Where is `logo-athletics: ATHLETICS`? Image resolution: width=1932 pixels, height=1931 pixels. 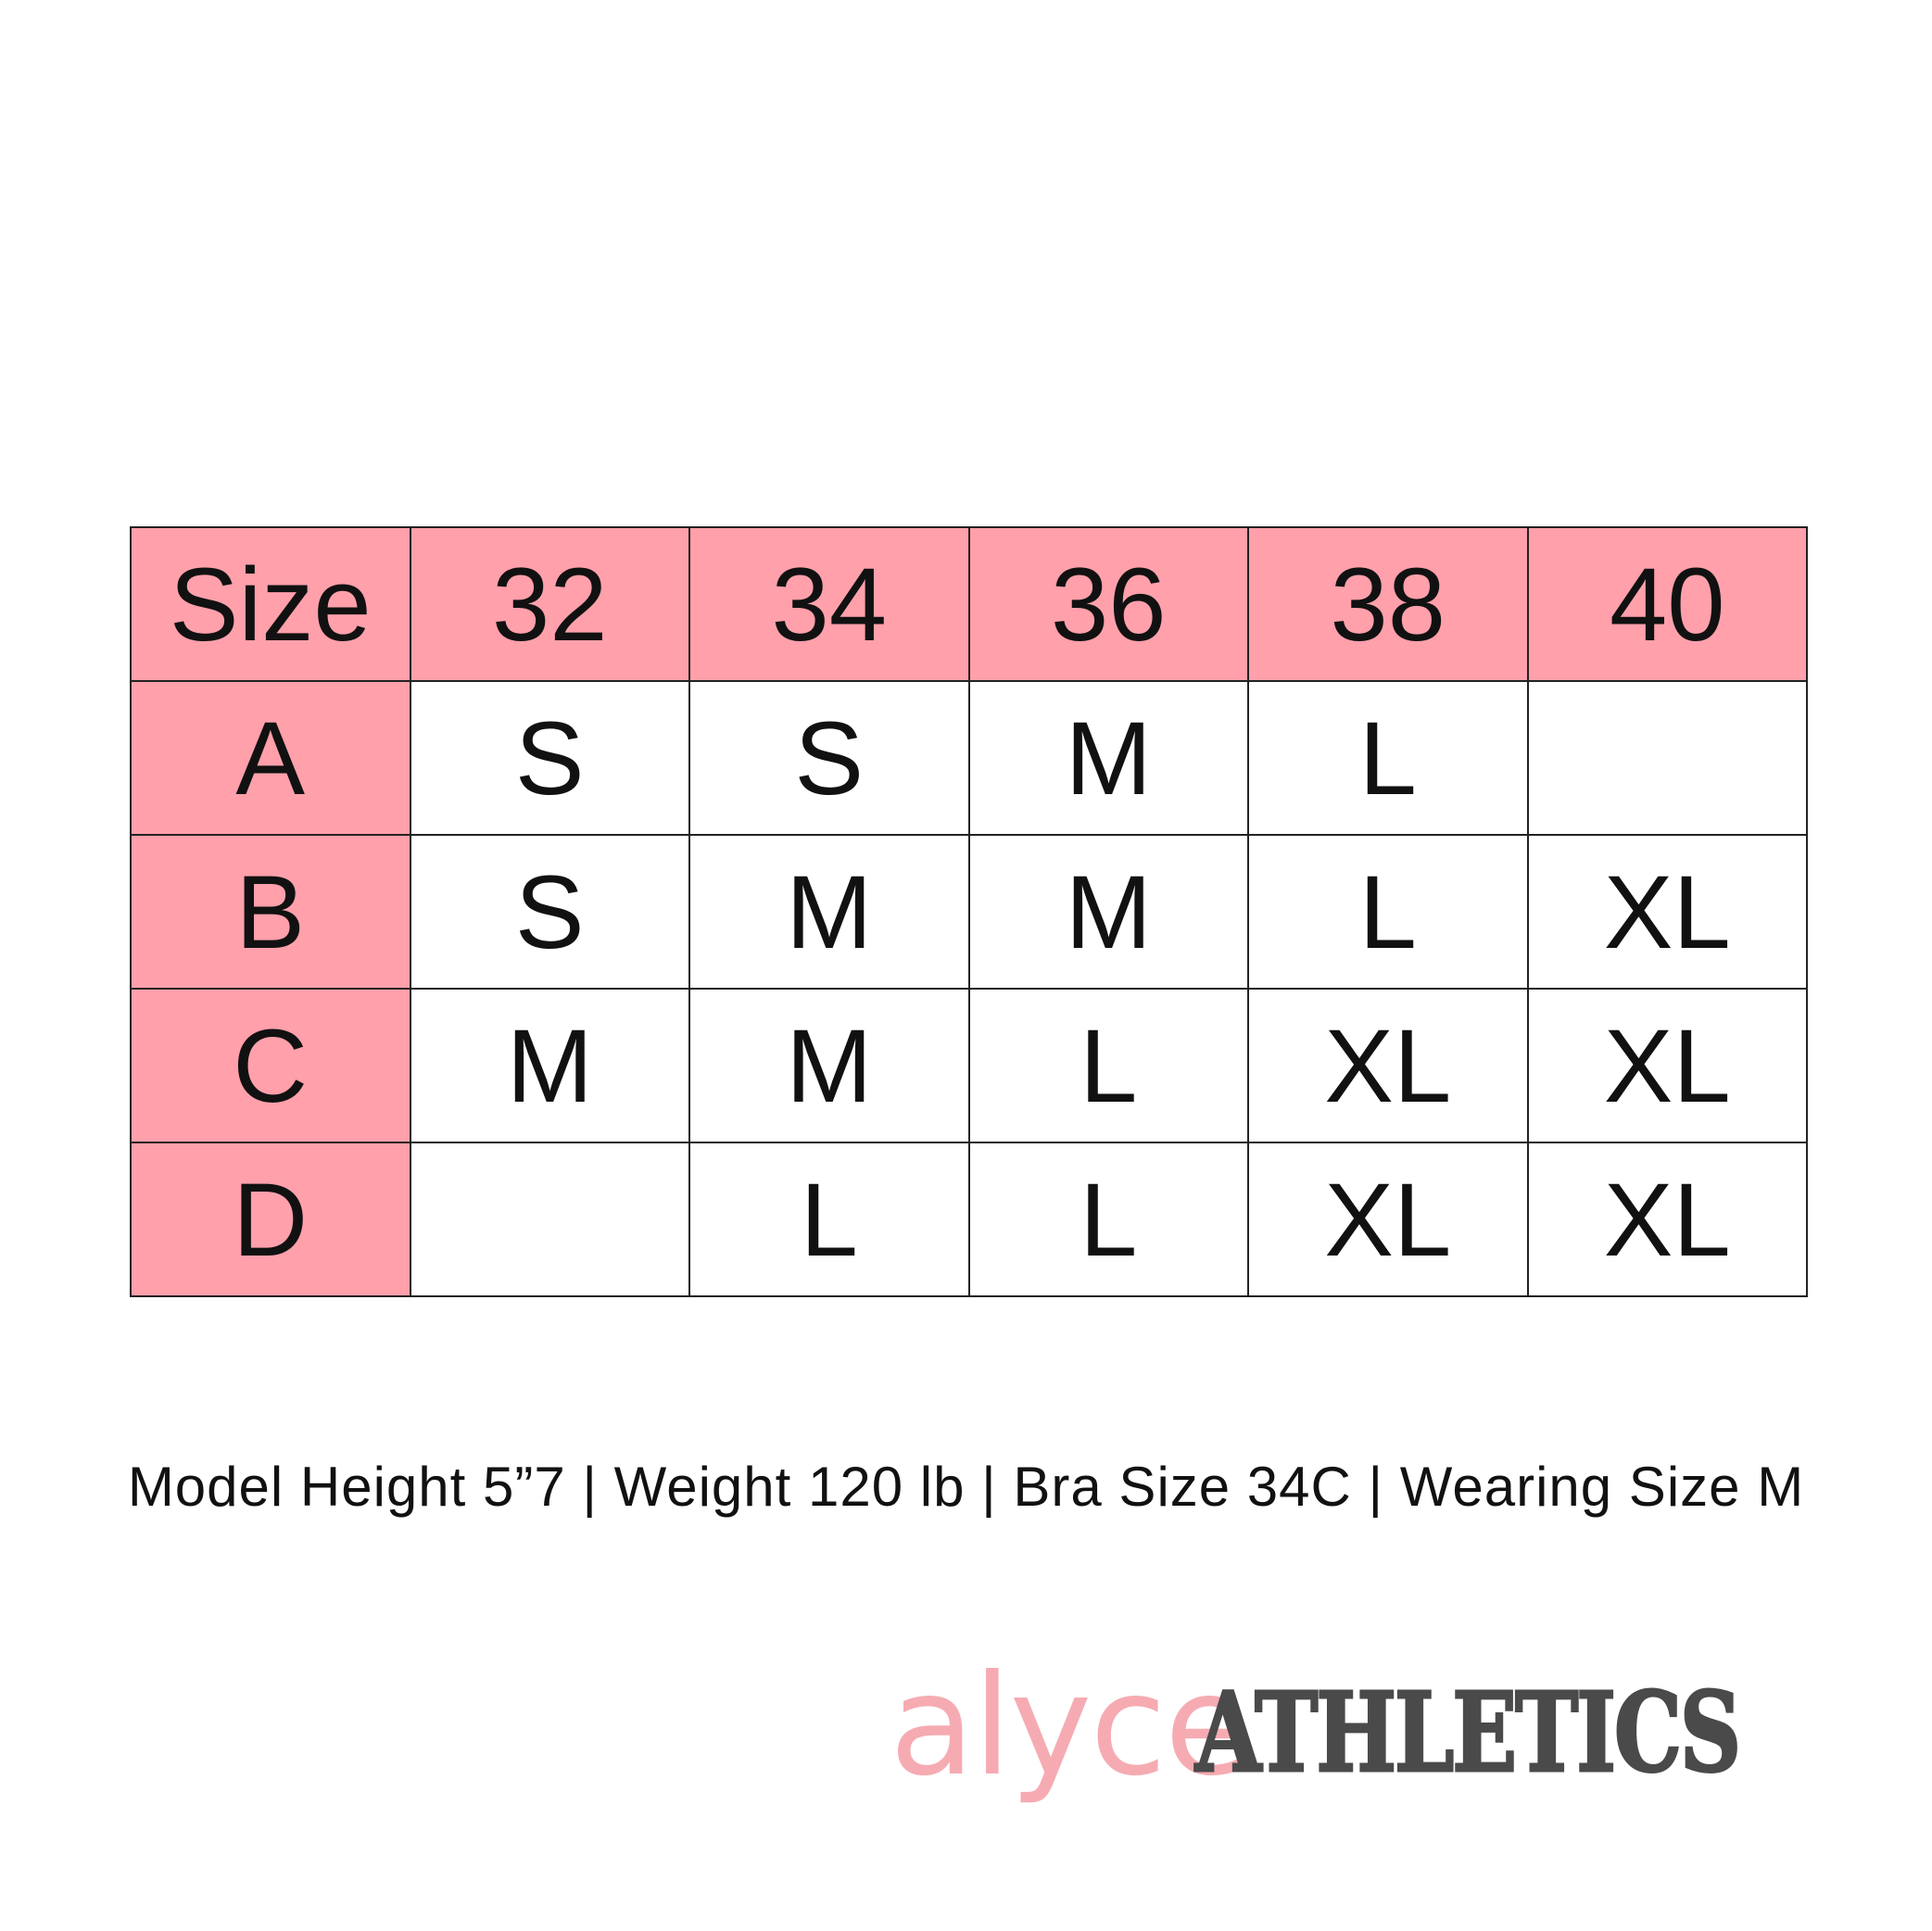
logo-athletics: ATHLETICS is located at coordinates (1468, 1732).